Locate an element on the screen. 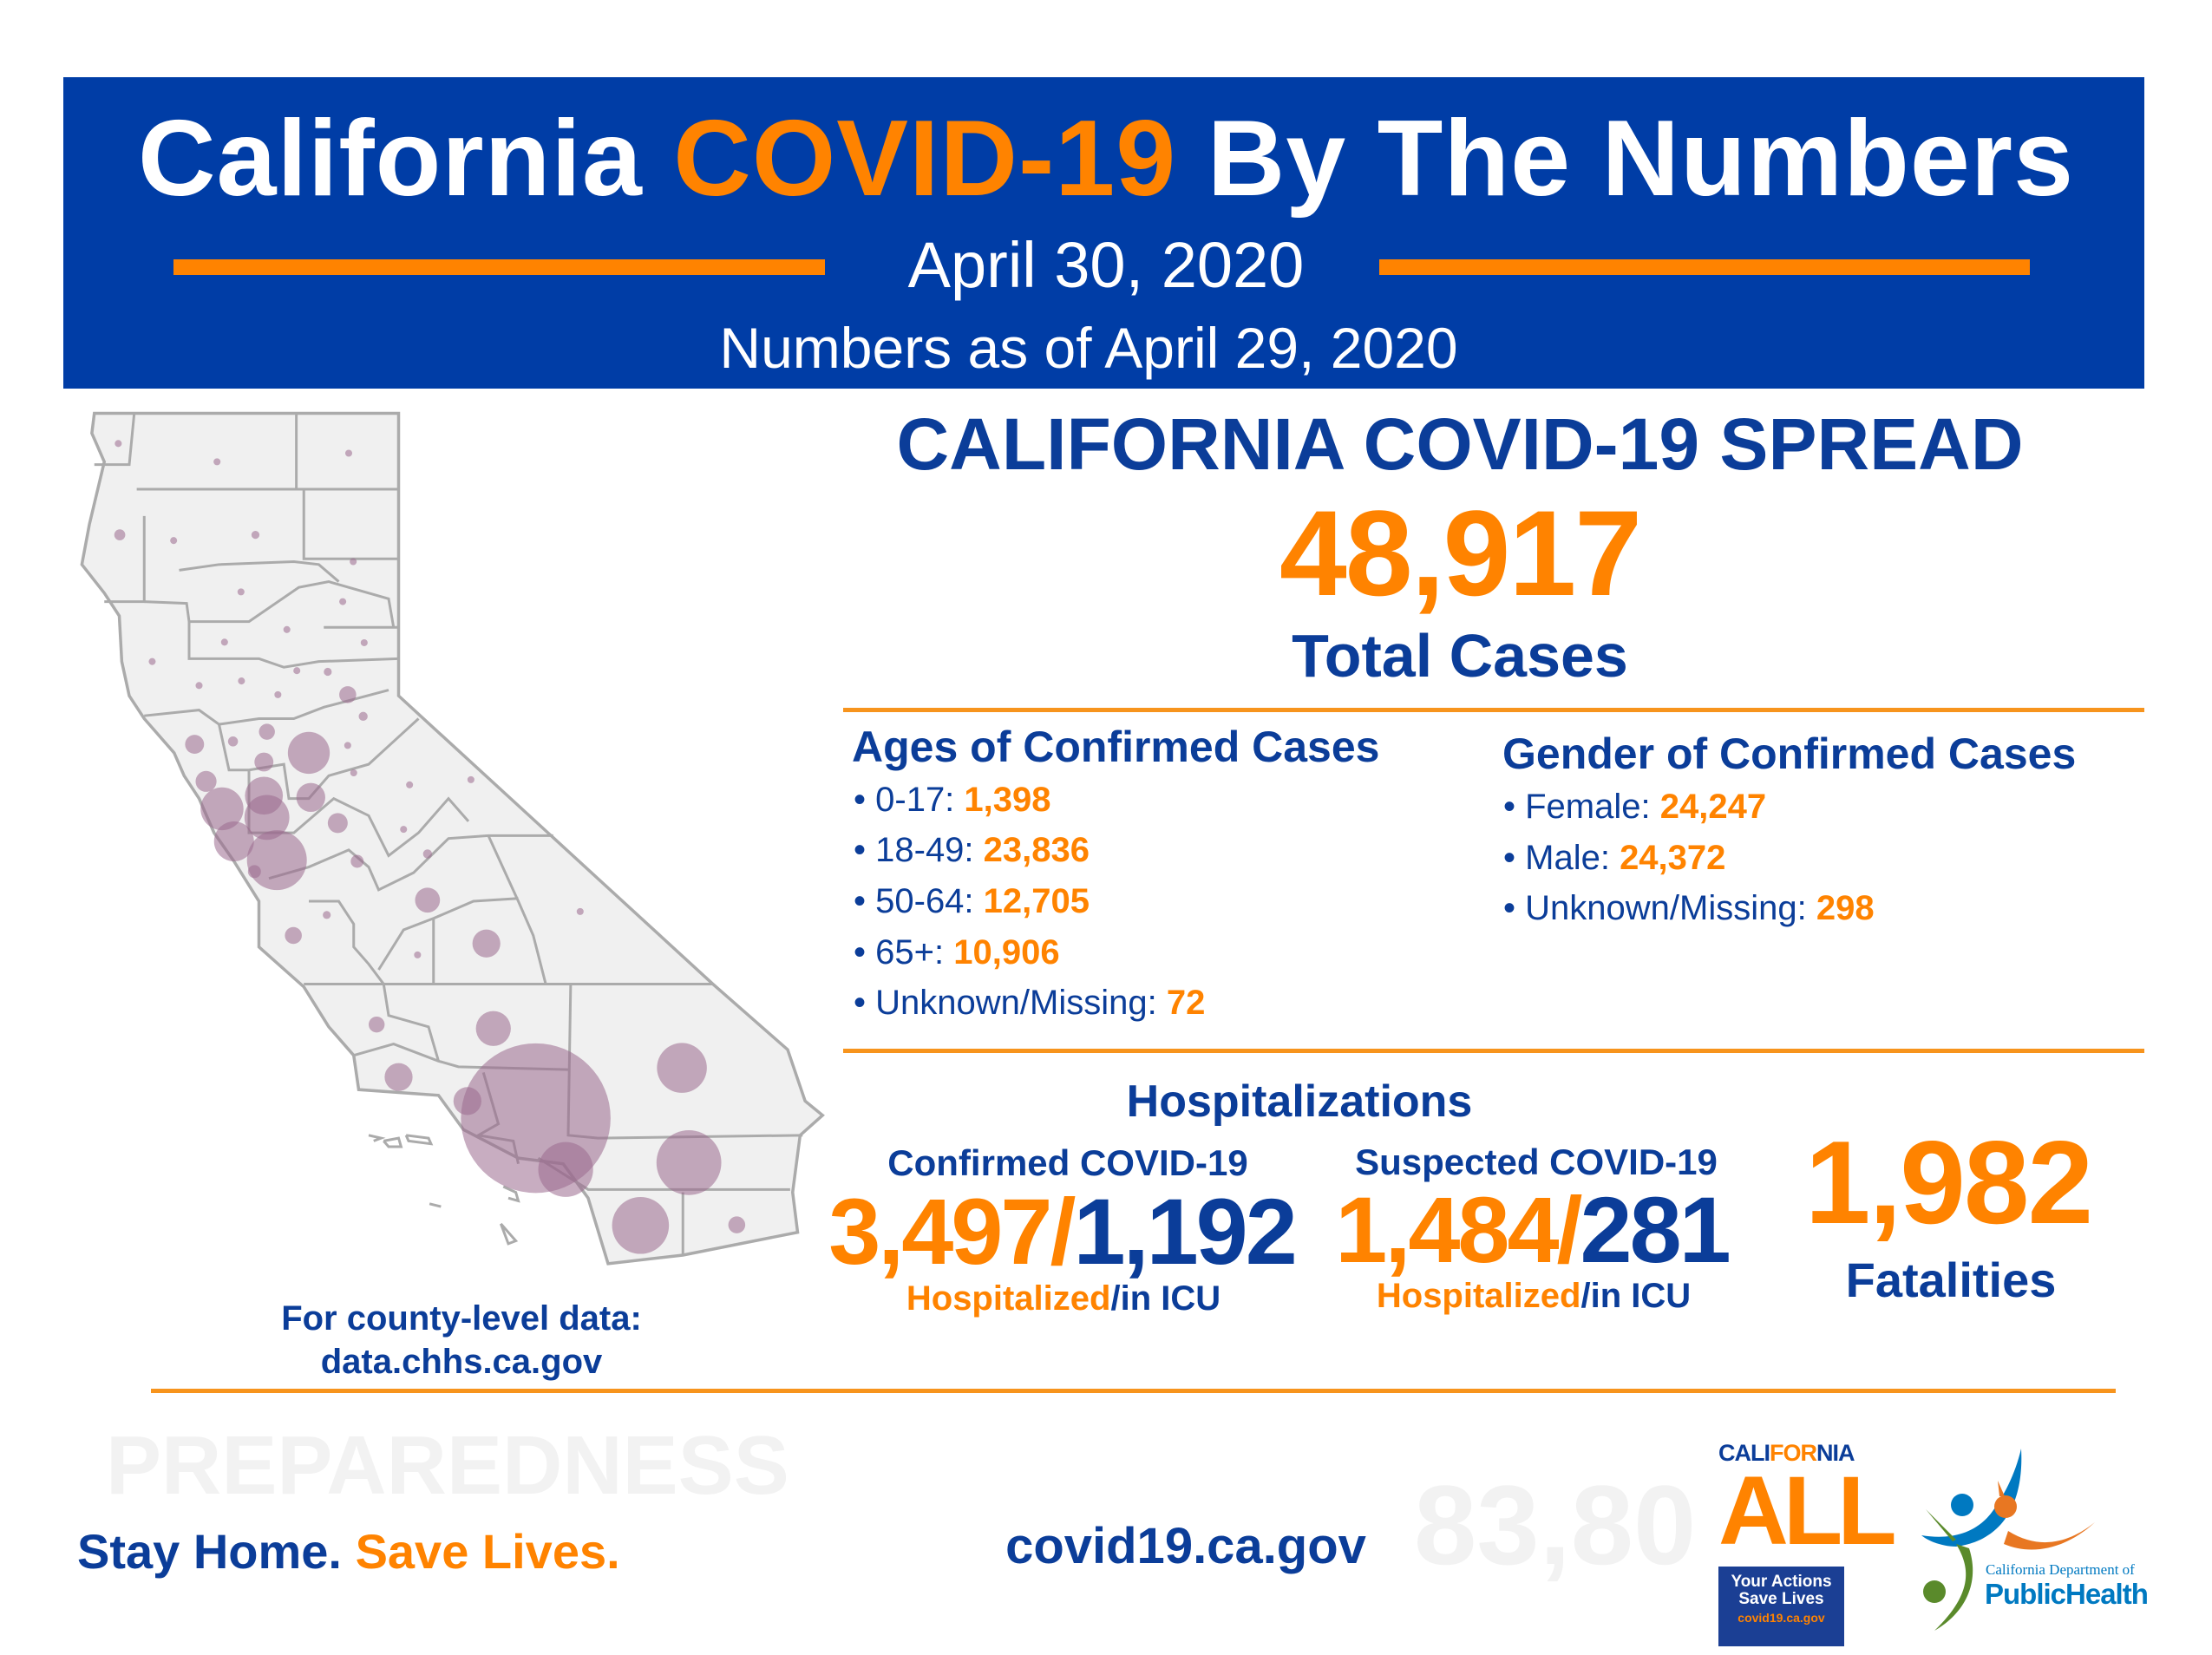  page-title: California COVID-19 By The Numbers is located at coordinates (1106, 158).